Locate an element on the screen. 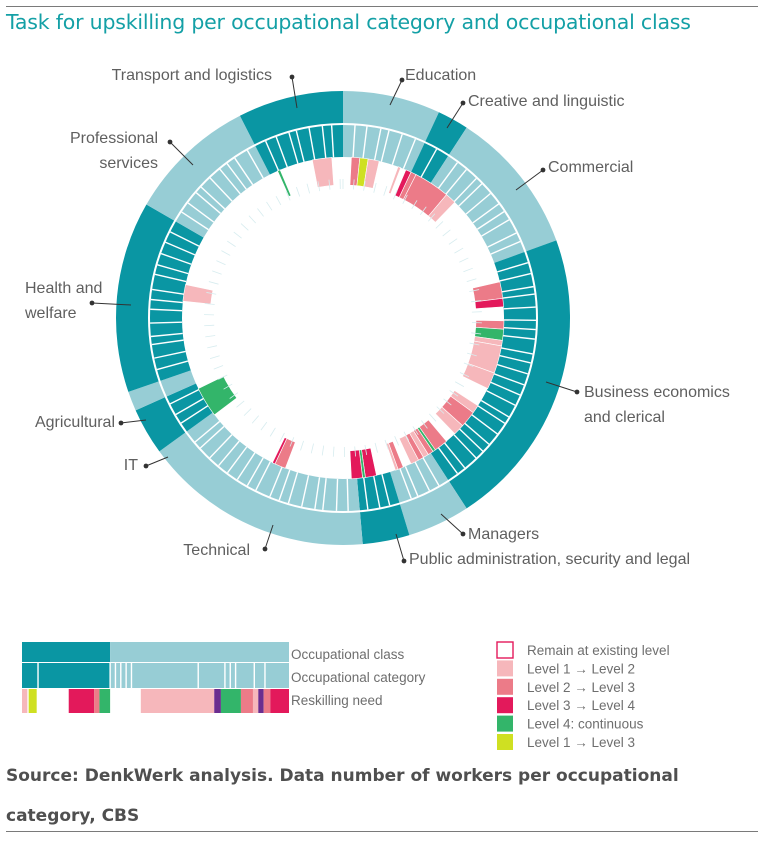 The height and width of the screenshot is (843, 768). class-label-8: Agricultural is located at coordinates (75, 422).